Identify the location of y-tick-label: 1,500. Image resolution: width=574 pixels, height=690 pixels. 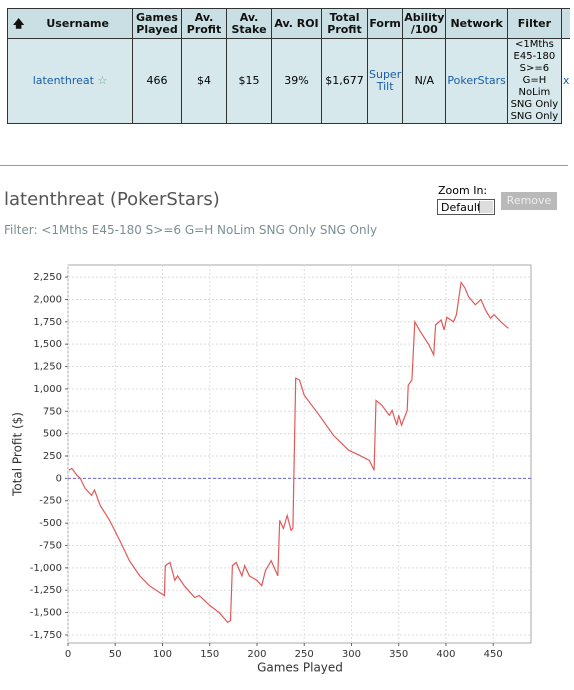
(47, 344).